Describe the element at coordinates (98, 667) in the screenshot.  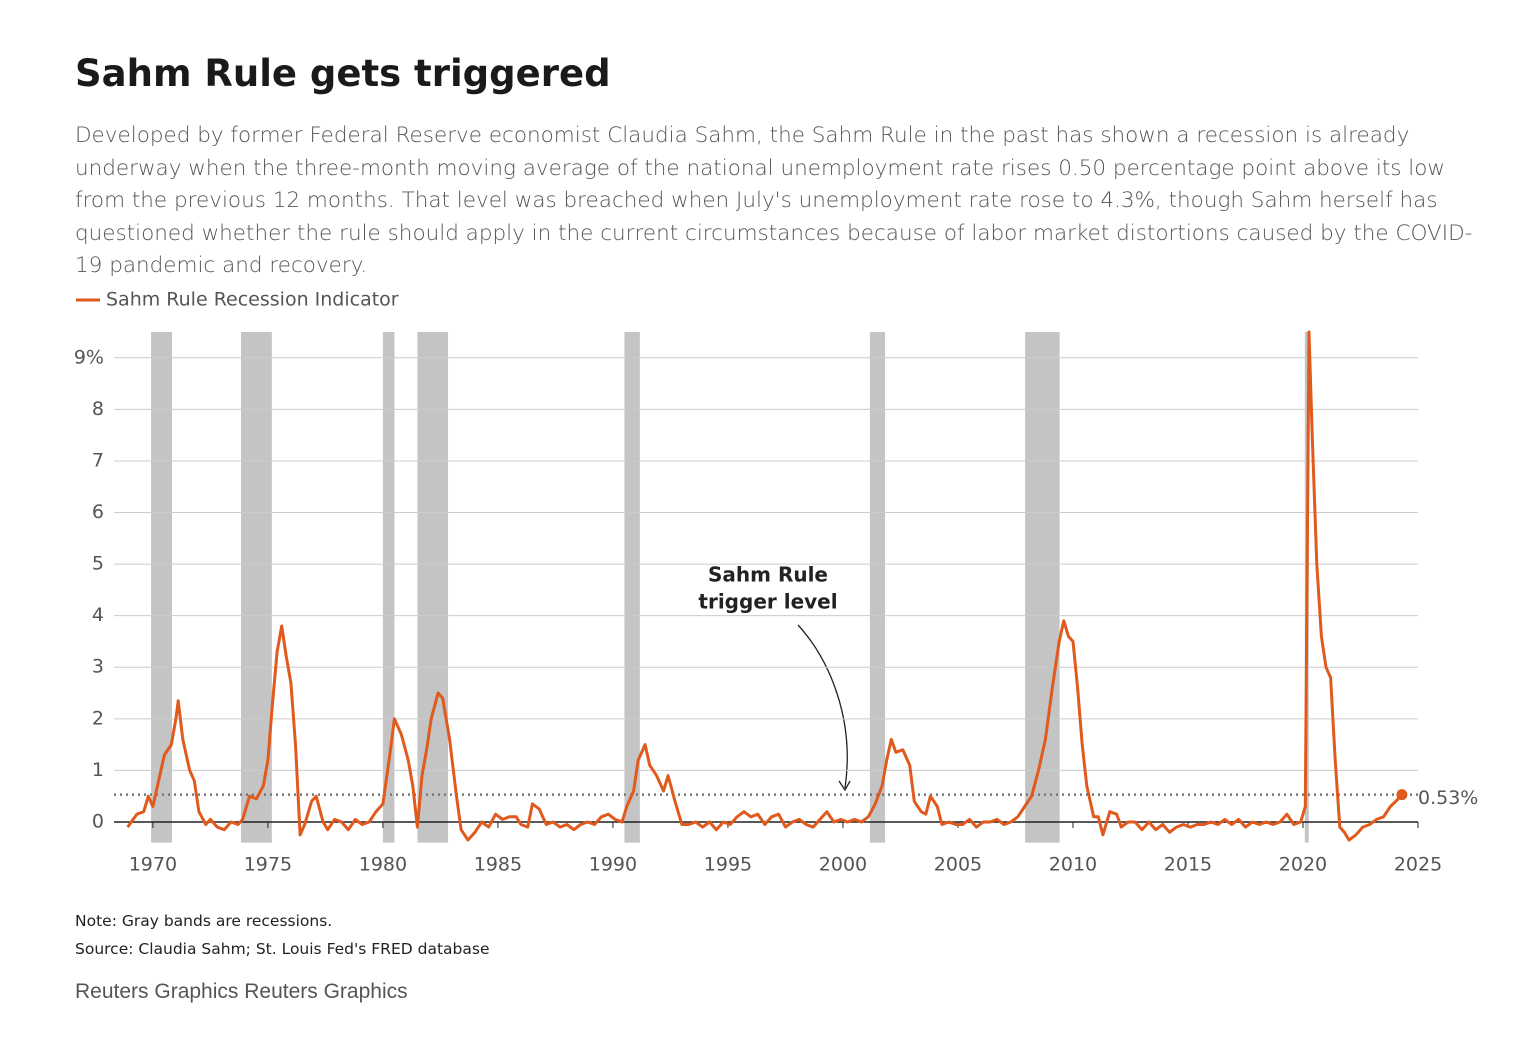
I see `y-tick-label: 3` at that location.